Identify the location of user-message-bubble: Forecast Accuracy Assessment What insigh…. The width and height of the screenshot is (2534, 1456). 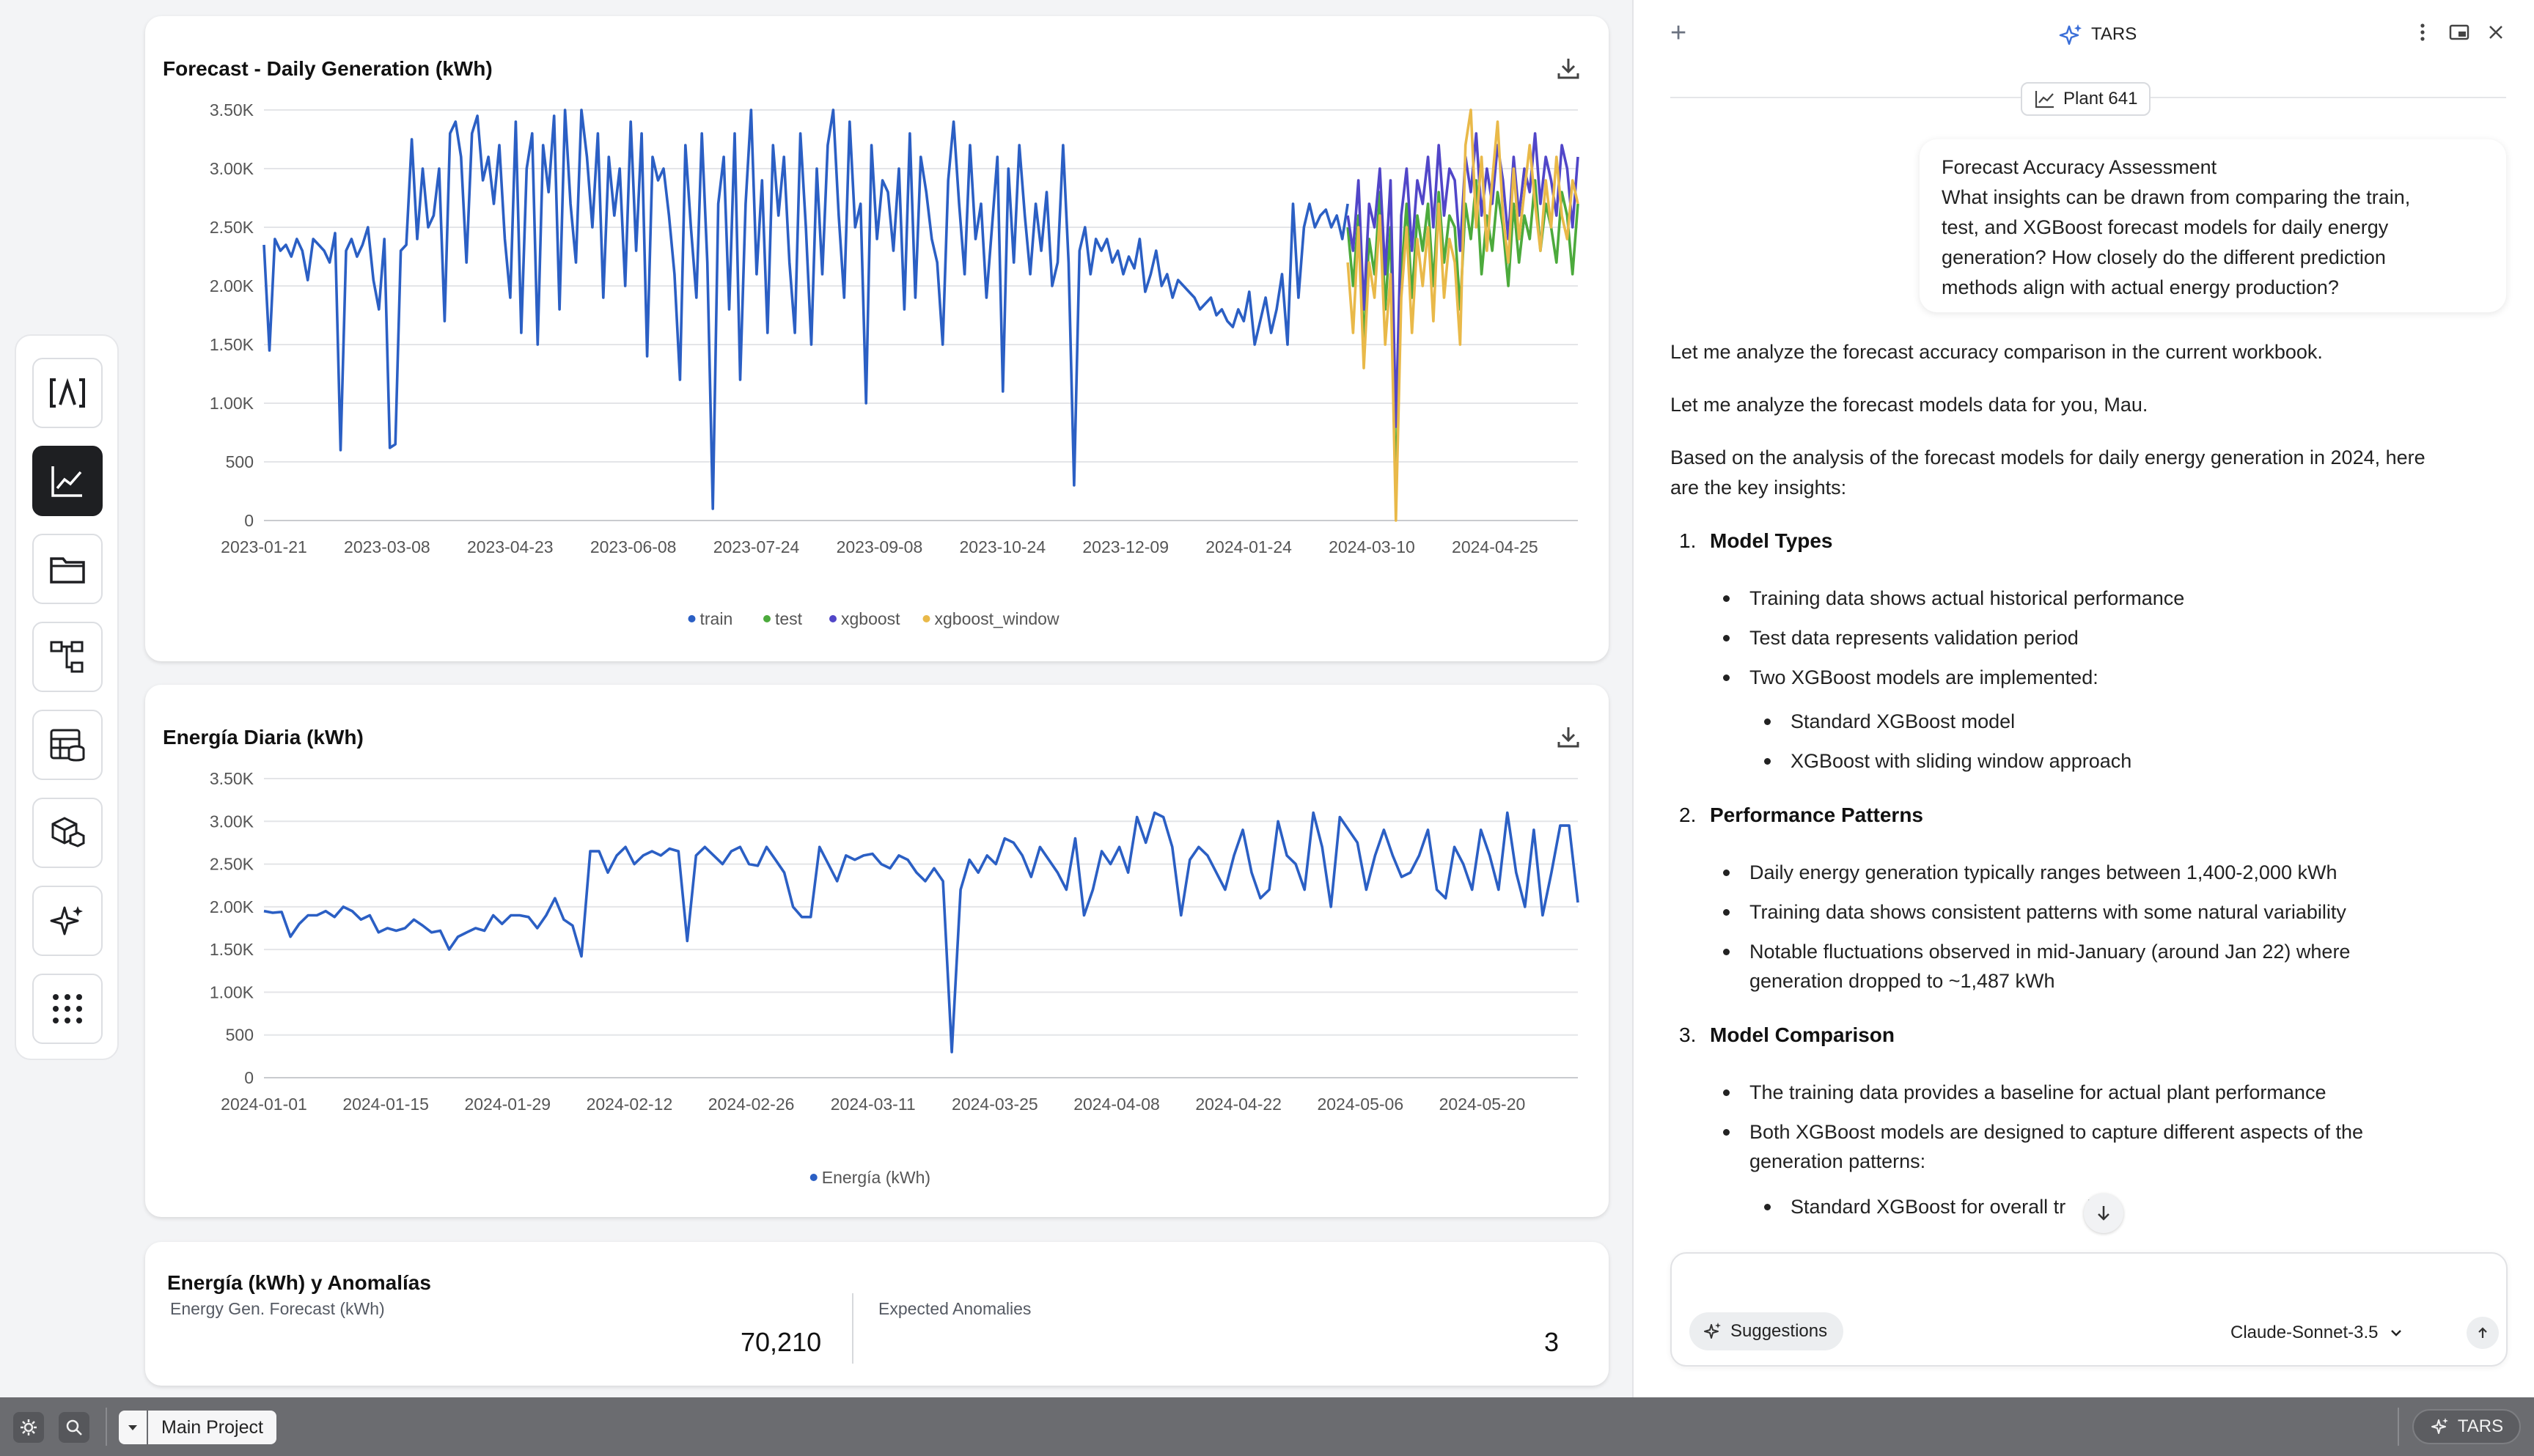
(2213, 225).